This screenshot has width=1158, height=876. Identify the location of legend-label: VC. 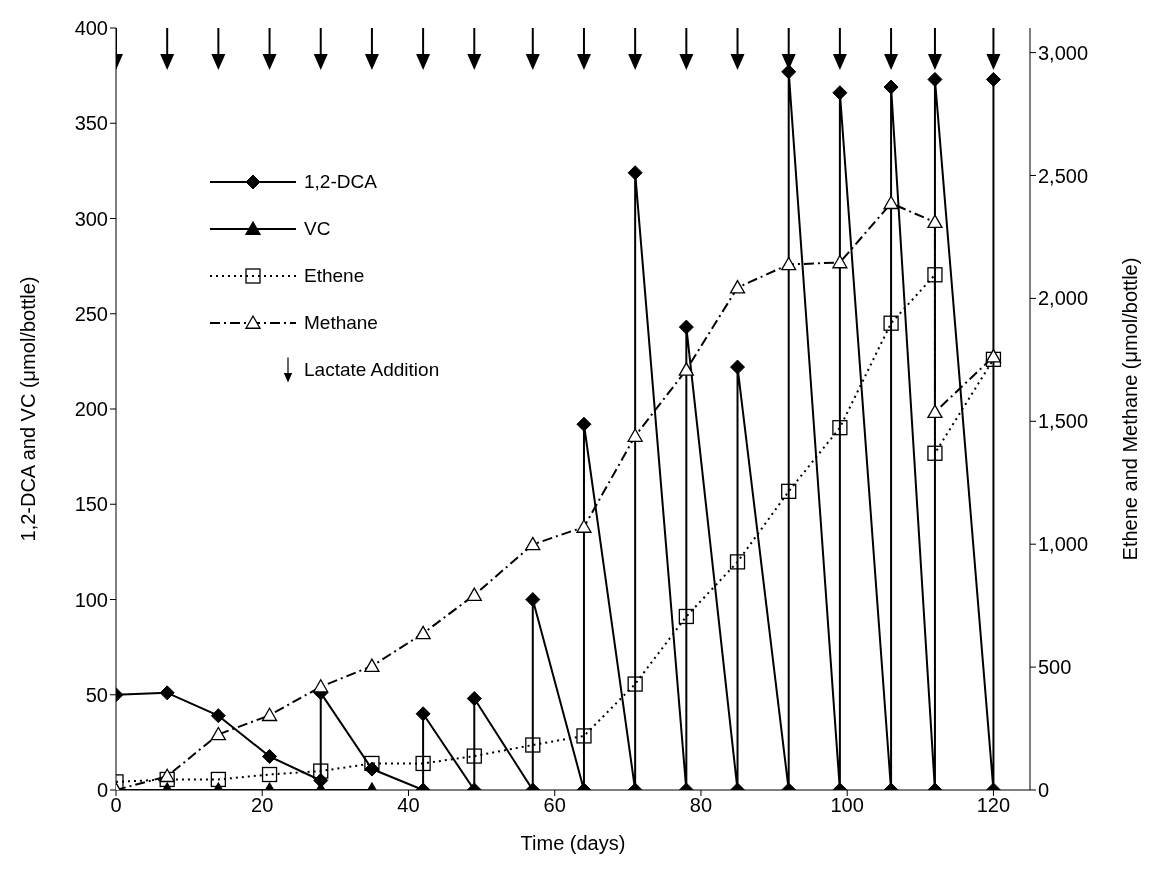
(317, 228).